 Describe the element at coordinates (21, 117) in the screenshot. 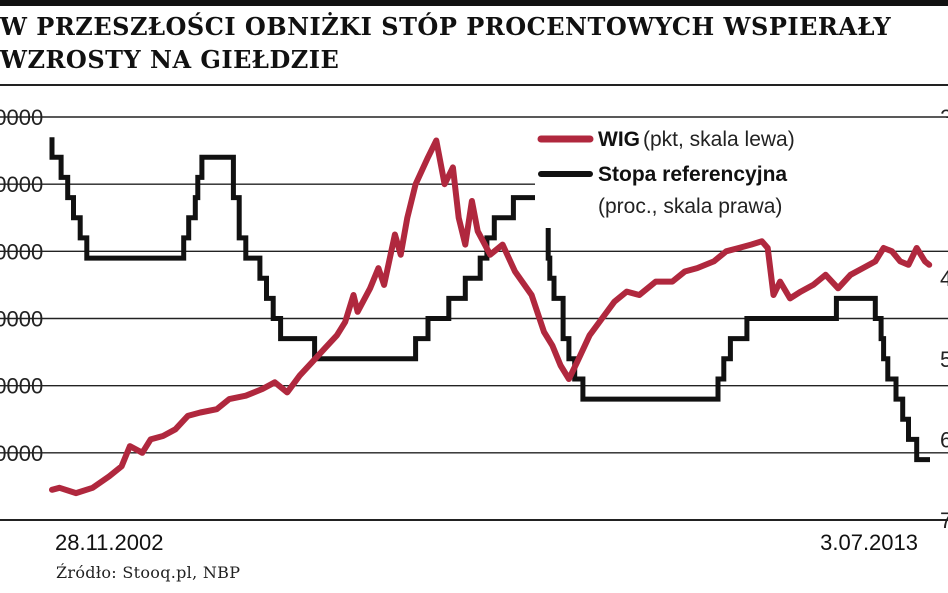

I see `y-left-tick-label: 20000` at that location.